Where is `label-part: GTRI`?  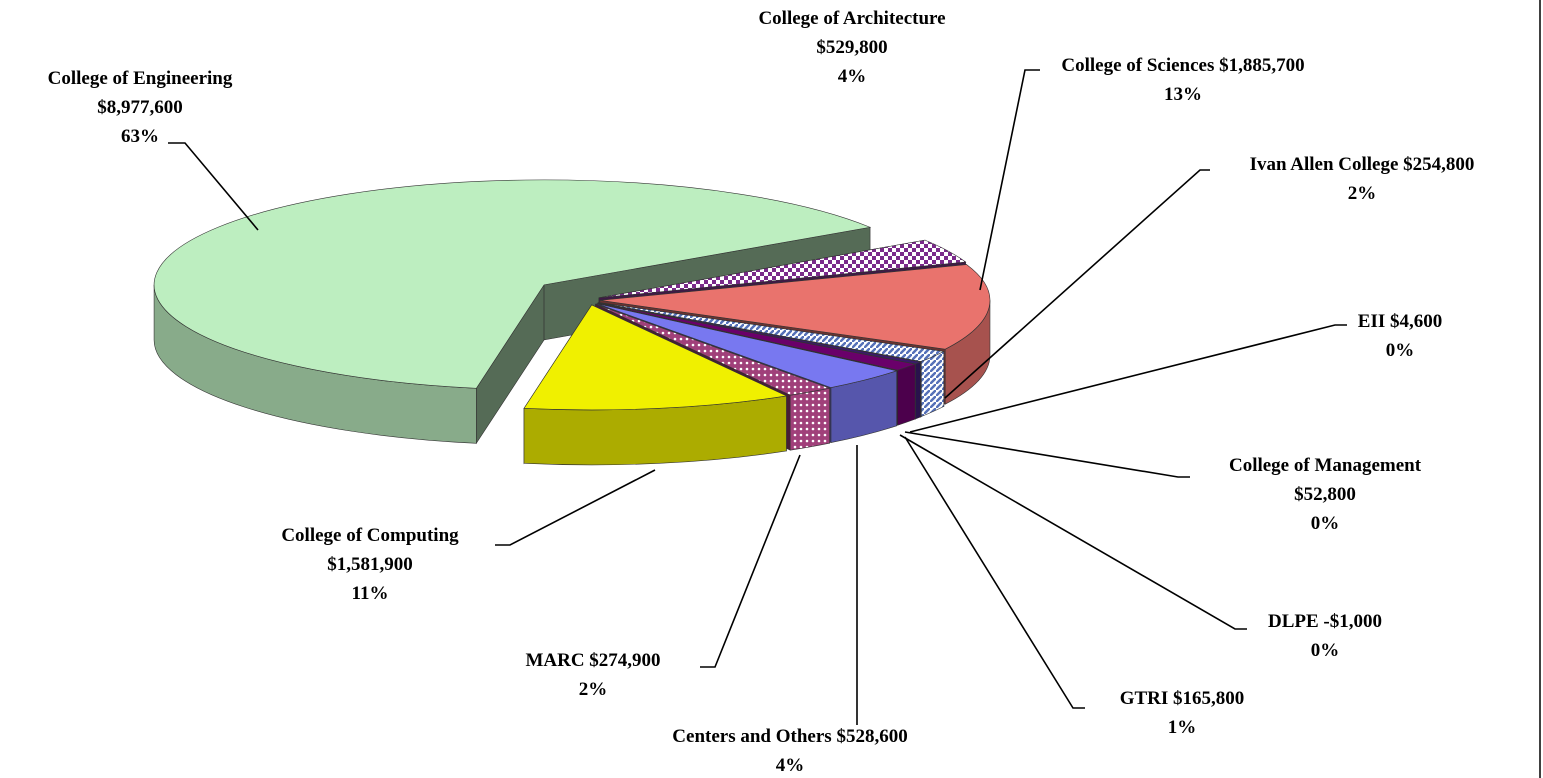
label-part: GTRI is located at coordinates (1144, 698).